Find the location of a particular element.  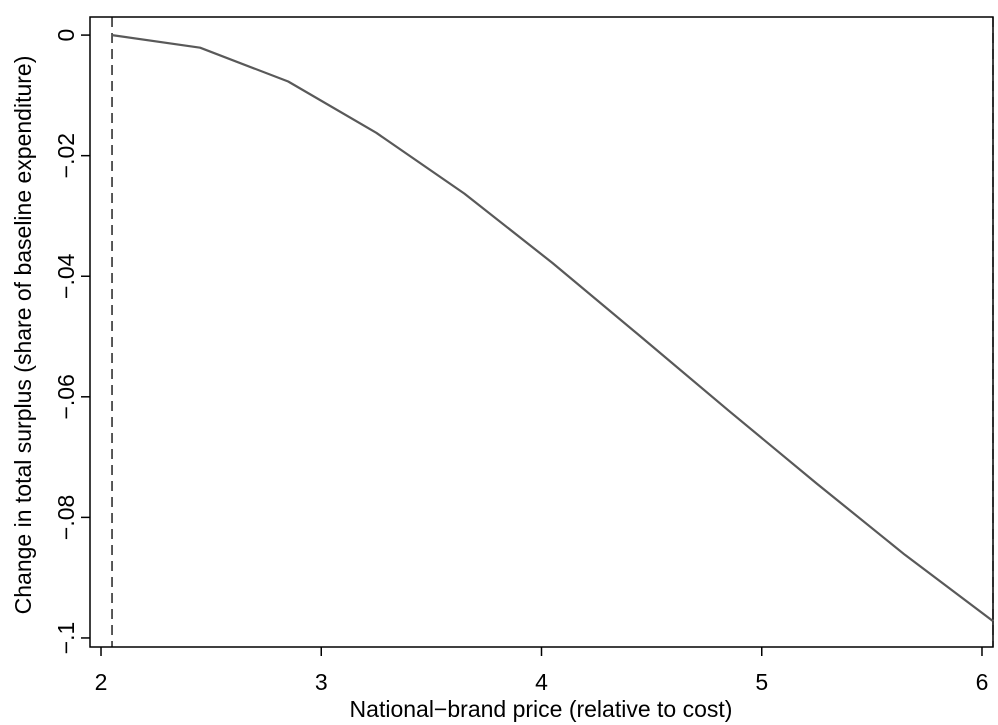

y-tick-label: −.02 is located at coordinates (66, 155).